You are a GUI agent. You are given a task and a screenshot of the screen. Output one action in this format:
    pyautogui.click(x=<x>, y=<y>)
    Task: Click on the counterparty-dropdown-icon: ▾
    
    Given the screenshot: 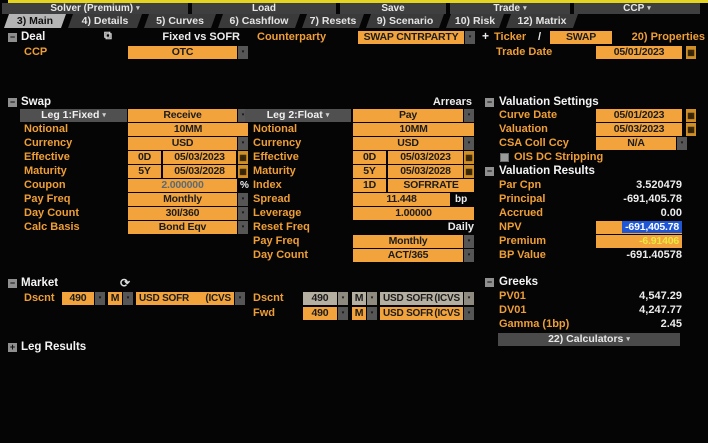 What is the action you would take?
    pyautogui.click(x=470, y=37)
    